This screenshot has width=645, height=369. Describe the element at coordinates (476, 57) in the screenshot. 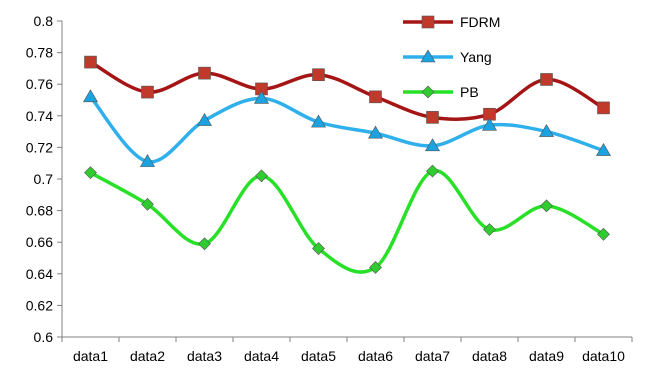

I see `legend-label: Yang` at that location.